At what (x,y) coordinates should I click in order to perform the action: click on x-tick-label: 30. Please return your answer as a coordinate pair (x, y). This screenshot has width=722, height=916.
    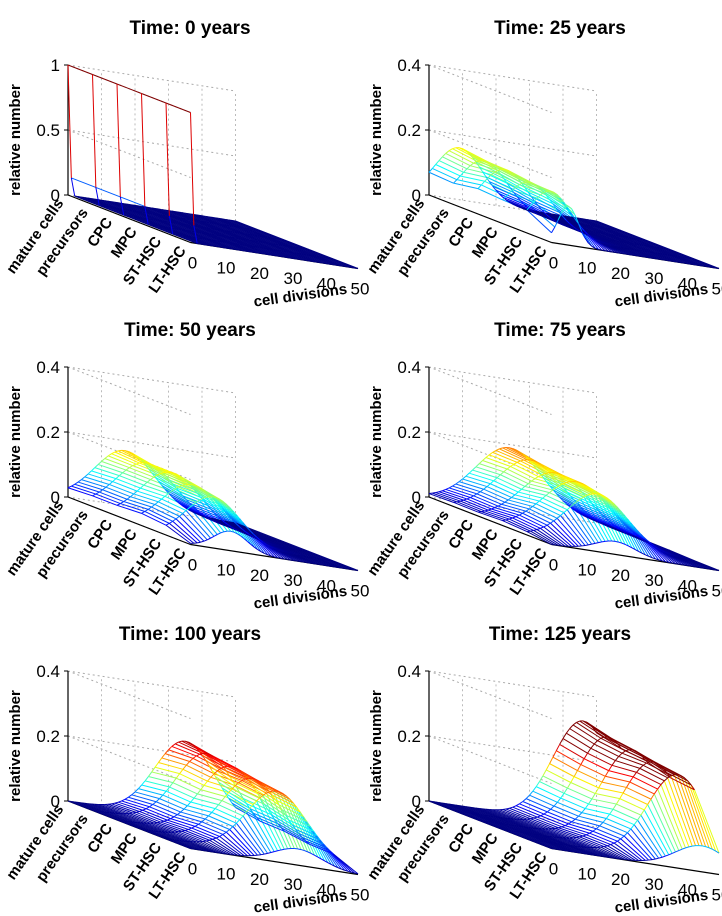
    Looking at the image, I should click on (293, 580).